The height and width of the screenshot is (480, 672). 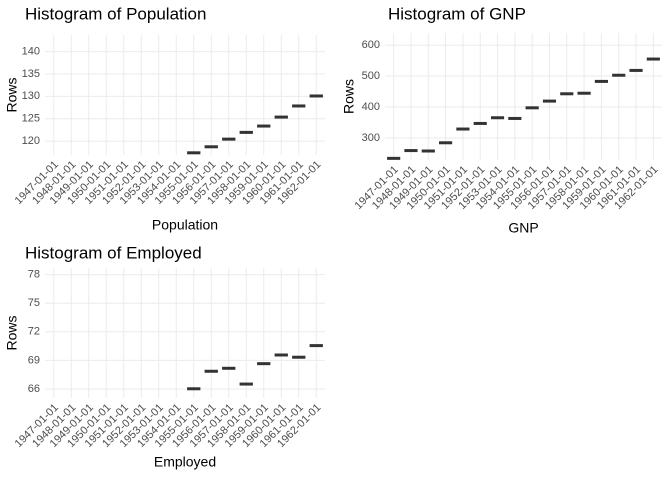 What do you see at coordinates (34, 303) in the screenshot?
I see `y-tick-label: 75` at bounding box center [34, 303].